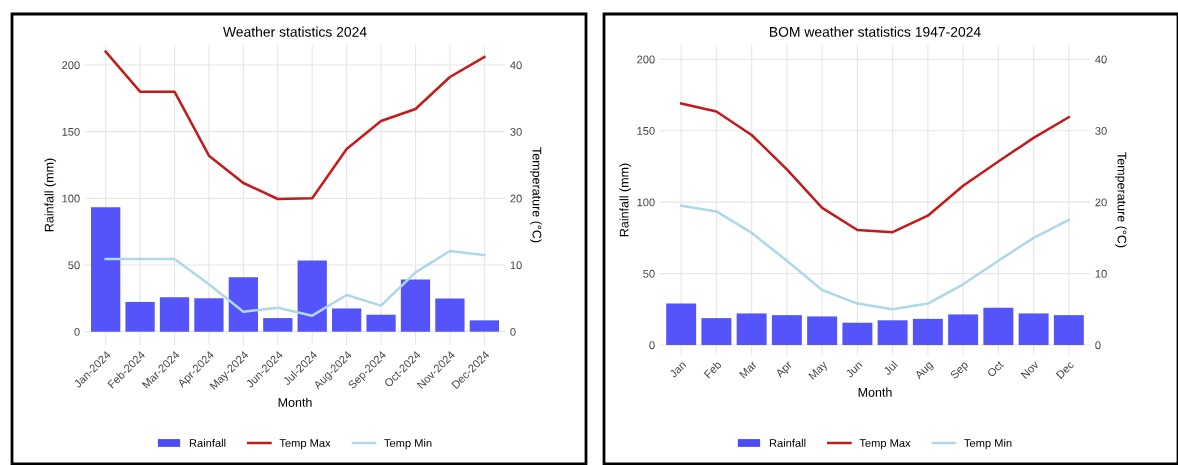 This screenshot has height=465, width=1178. Describe the element at coordinates (784, 370) in the screenshot. I see `x-tick-label: Apr` at that location.